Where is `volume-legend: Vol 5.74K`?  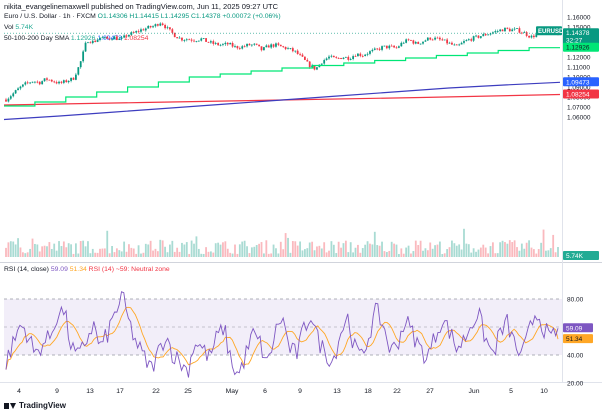 volume-legend: Vol 5.74K is located at coordinates (18, 27).